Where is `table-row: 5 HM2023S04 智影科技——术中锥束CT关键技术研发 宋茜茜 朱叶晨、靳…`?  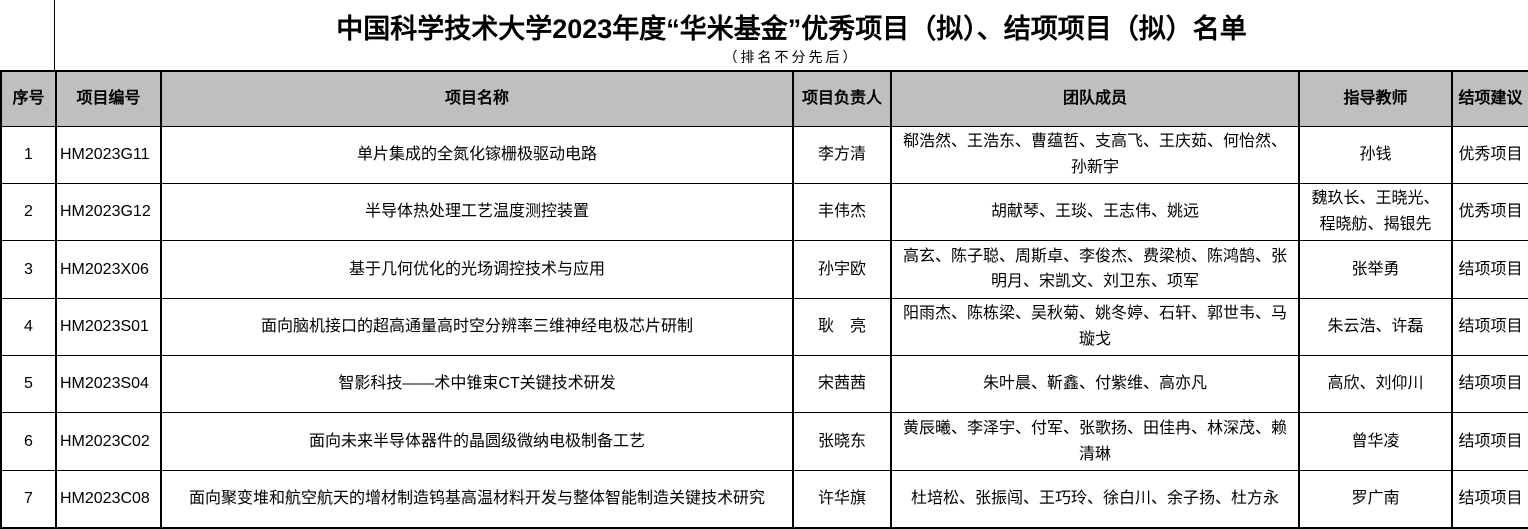 table-row: 5 HM2023S04 智影科技——术中锥束CT关键技术研发 宋茜茜 朱叶晨、靳… is located at coordinates (764, 384).